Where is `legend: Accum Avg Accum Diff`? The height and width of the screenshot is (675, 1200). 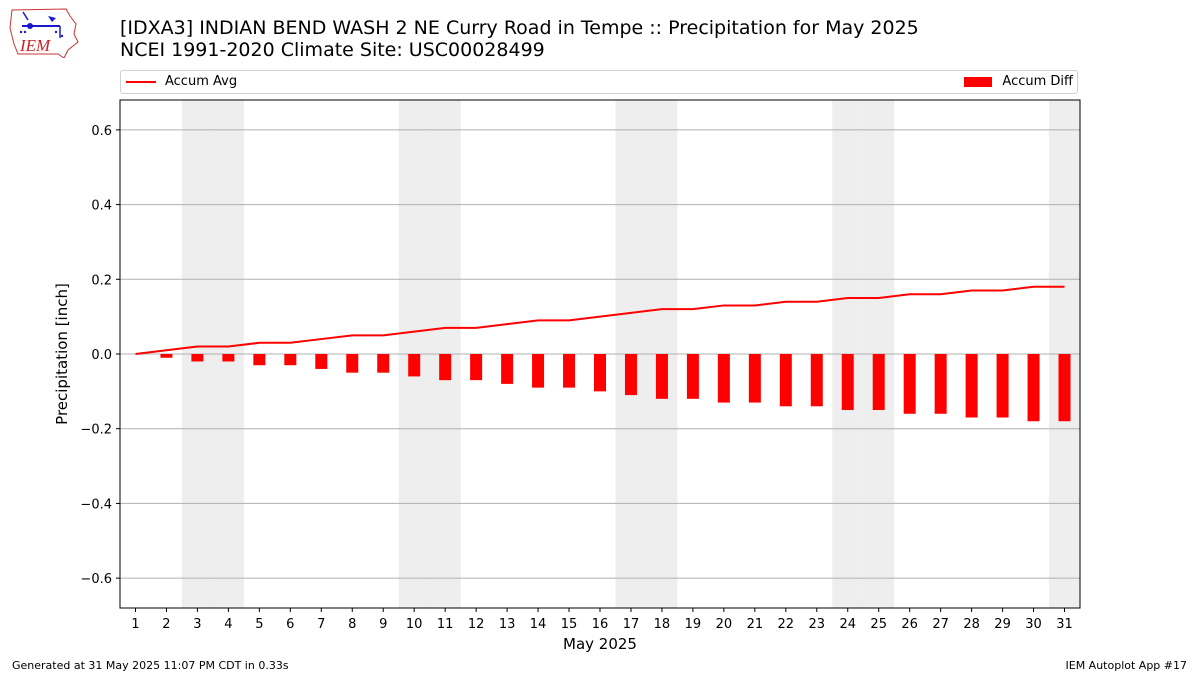 legend: Accum Avg Accum Diff is located at coordinates (599, 82).